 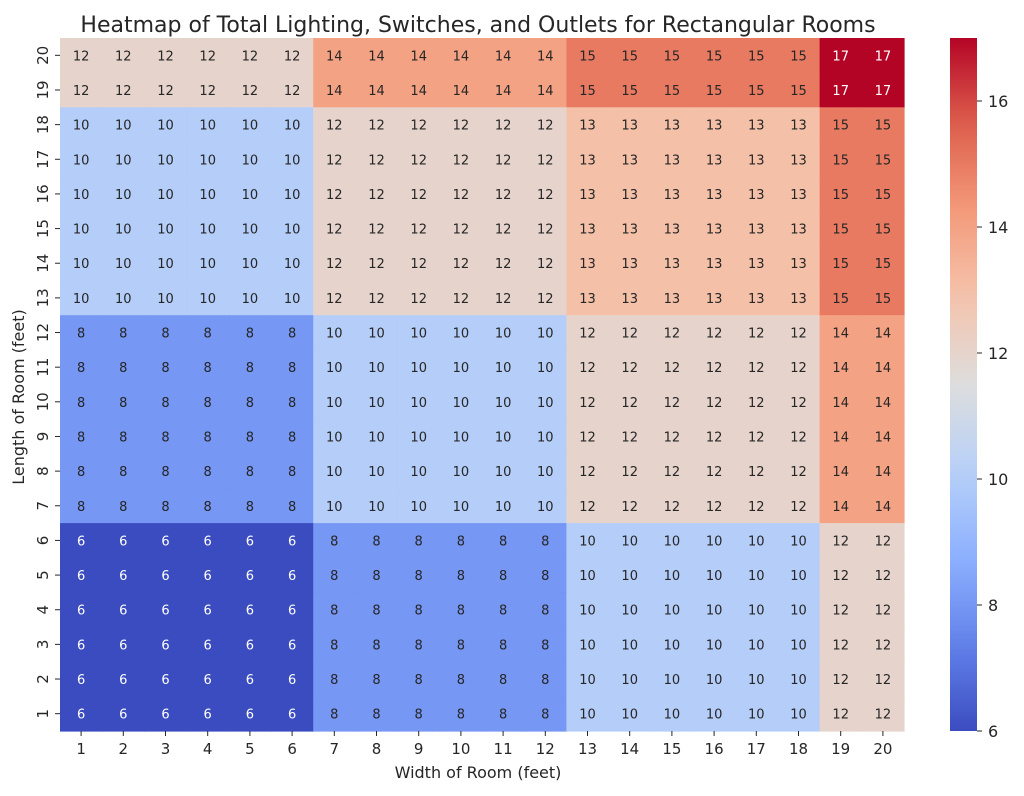 What do you see at coordinates (840, 749) in the screenshot?
I see `x-tick-label: 19` at bounding box center [840, 749].